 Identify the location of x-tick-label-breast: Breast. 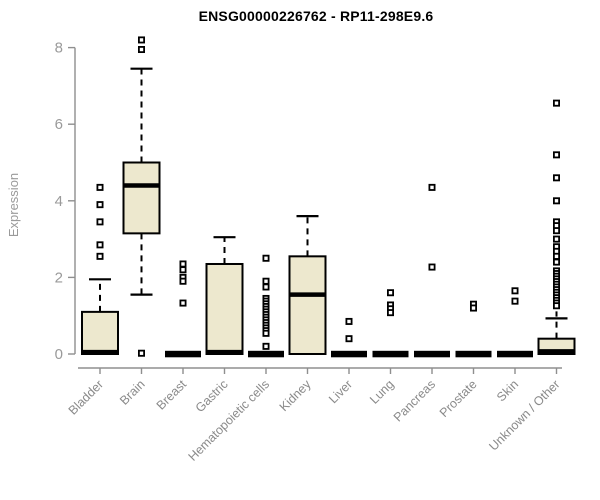
(172, 395).